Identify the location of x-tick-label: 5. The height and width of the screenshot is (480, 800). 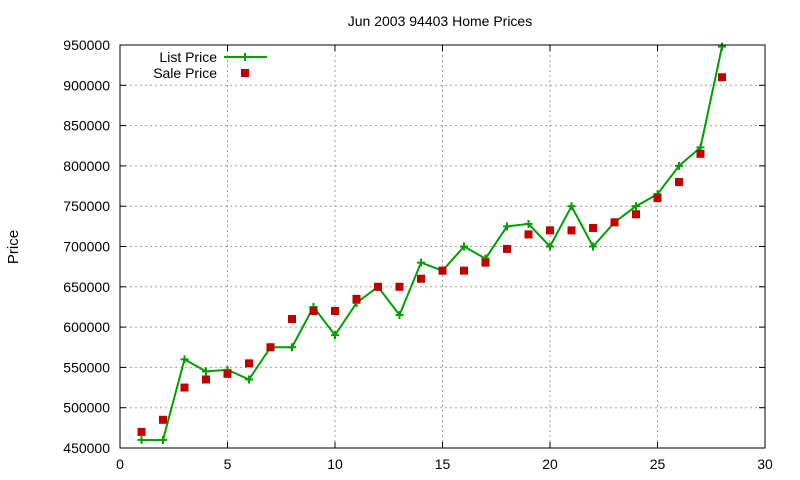
(228, 464).